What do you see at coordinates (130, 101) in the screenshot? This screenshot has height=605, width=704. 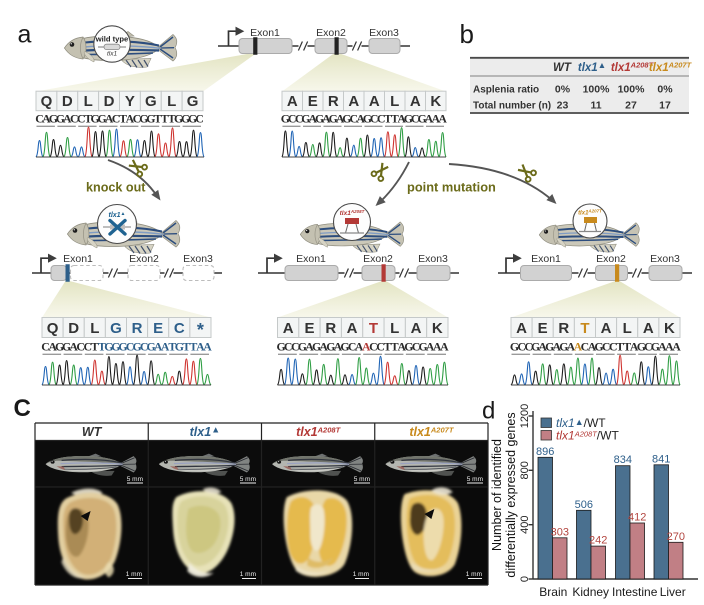 I see `svg-text: Y` at bounding box center [130, 101].